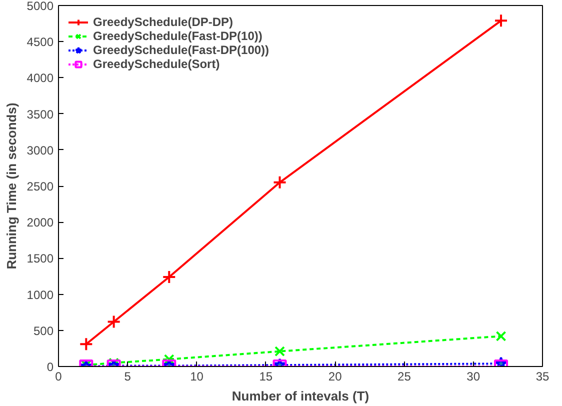 The width and height of the screenshot is (562, 406). I want to click on x-tick-label: 20, so click(335, 377).